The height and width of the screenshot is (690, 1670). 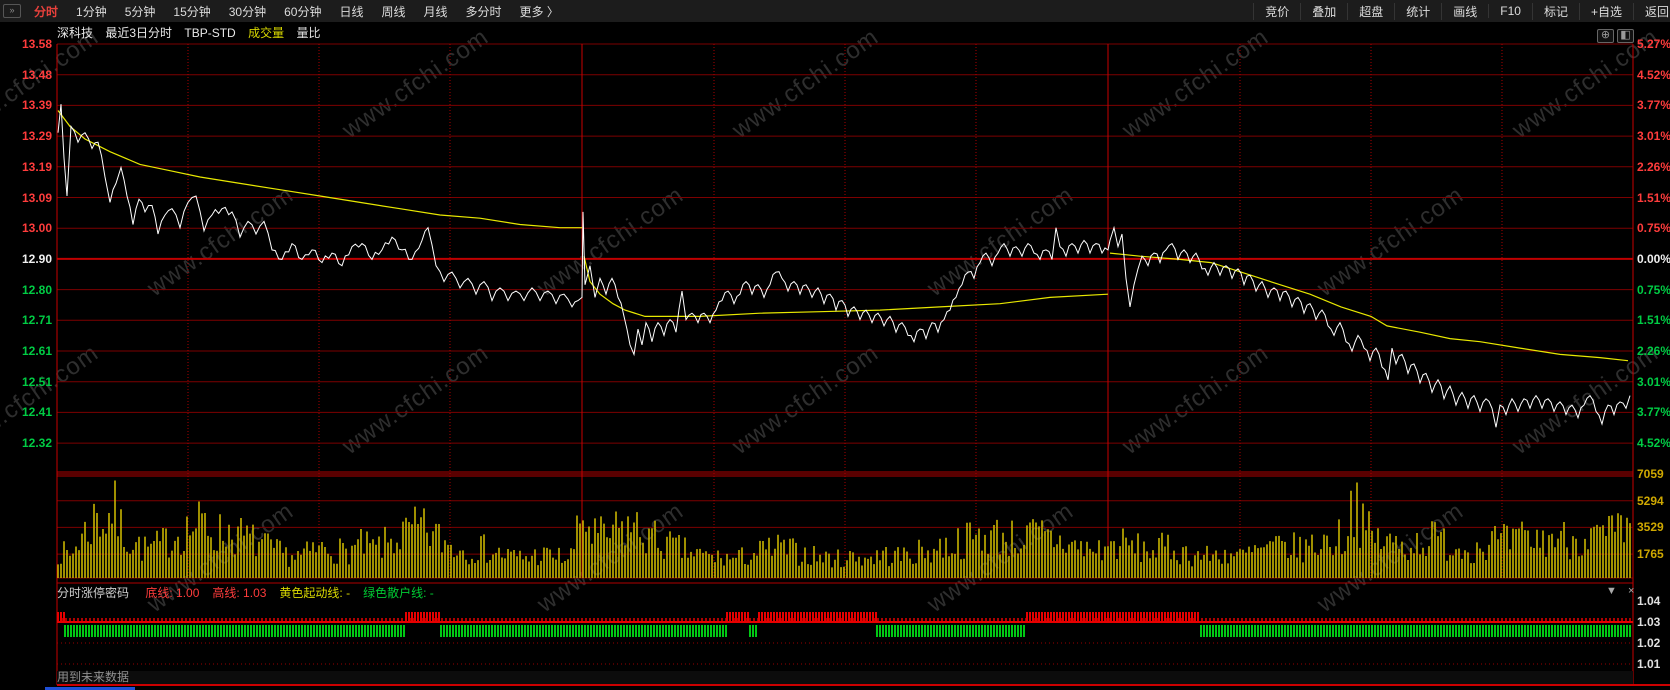 I want to click on indicator-pane-controls: ▼ ×, so click(x=1616, y=591).